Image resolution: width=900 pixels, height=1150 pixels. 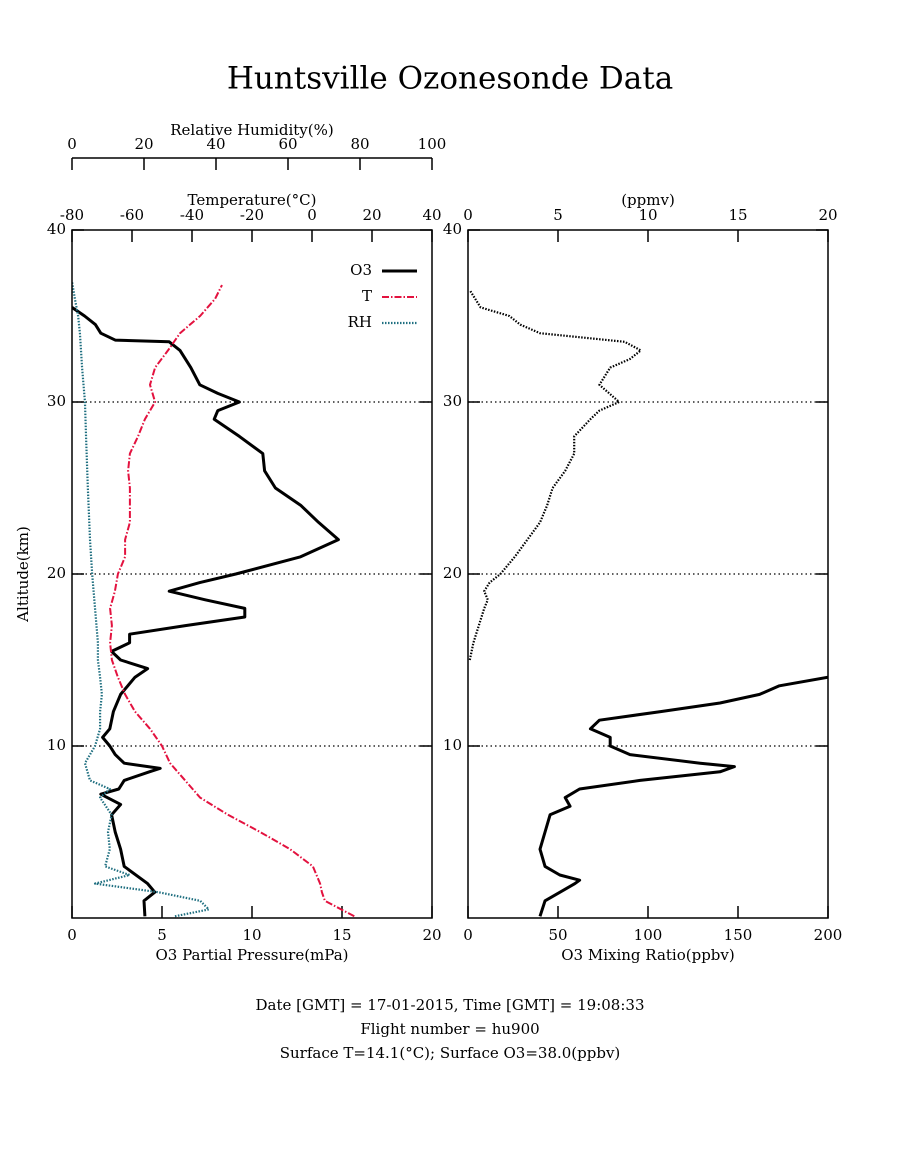 I want to click on x-tick-label: 200, so click(x=828, y=935).